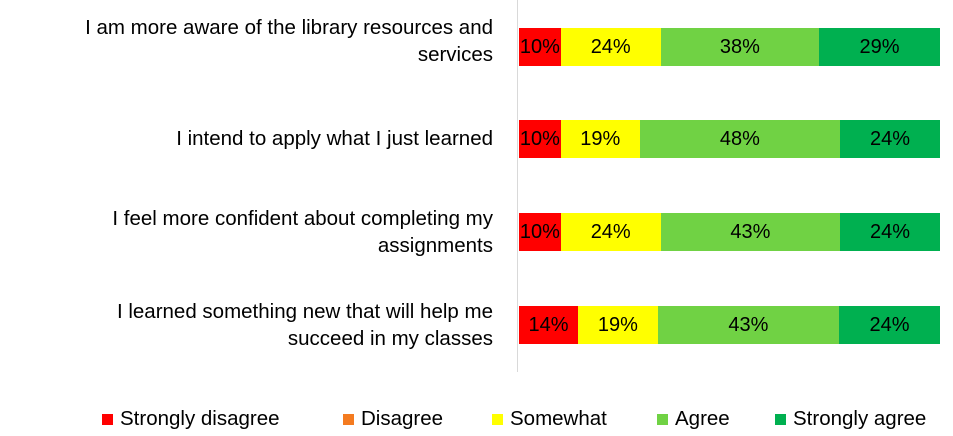 Image resolution: width=953 pixels, height=436 pixels. I want to click on legend-label: Somewhat, so click(558, 418).